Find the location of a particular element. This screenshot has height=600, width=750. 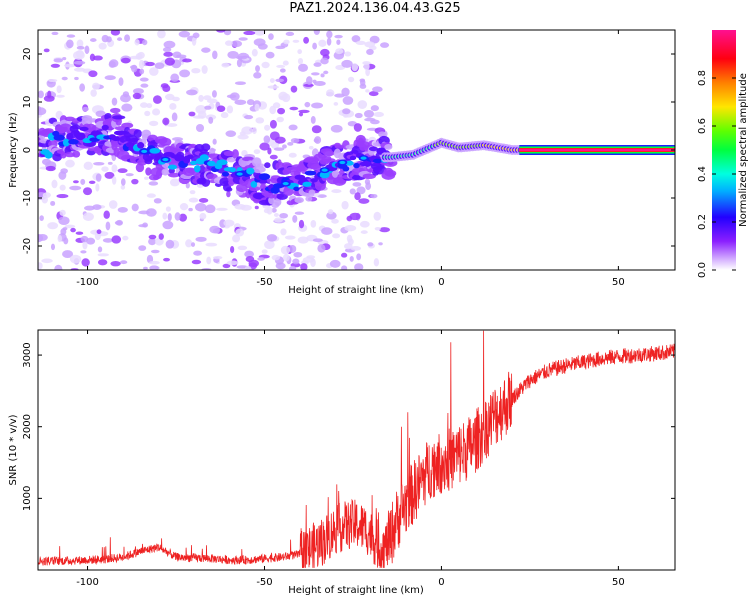

colorbar-label: Normalized spectral amplitude is located at coordinates (743, 150).